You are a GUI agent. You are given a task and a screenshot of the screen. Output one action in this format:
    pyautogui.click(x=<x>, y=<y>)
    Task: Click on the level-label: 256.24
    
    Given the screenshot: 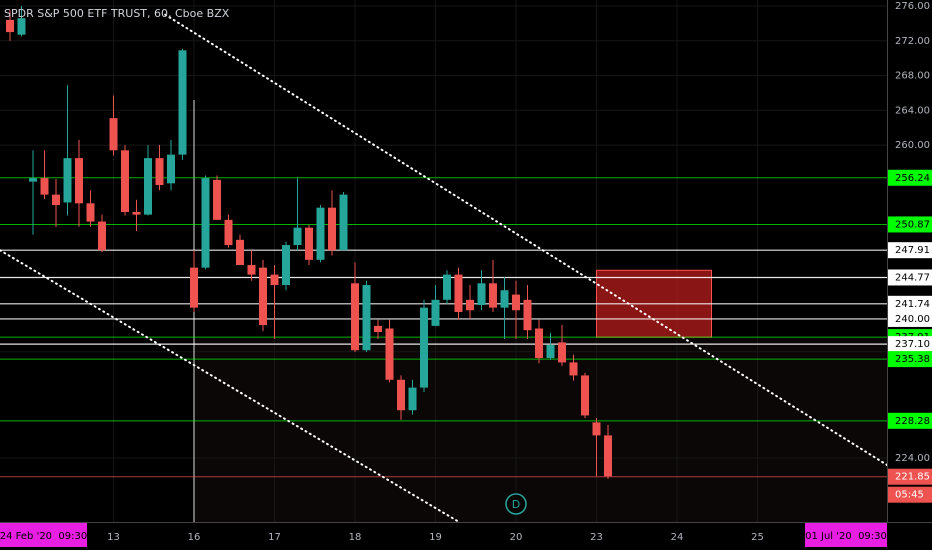 What is the action you would take?
    pyautogui.click(x=912, y=178)
    